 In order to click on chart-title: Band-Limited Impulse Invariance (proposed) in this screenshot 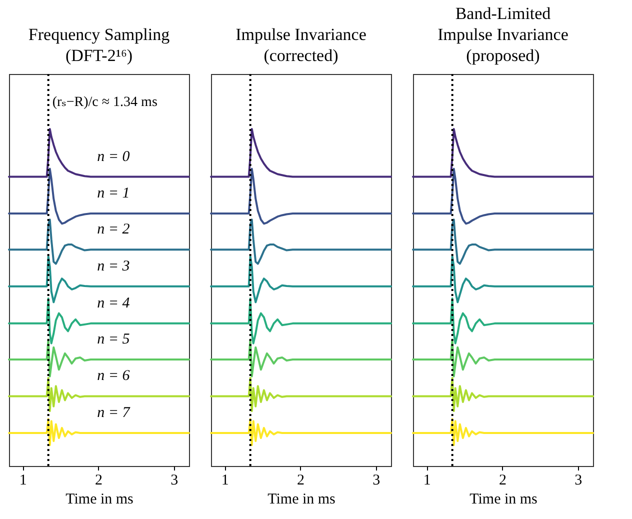, I will do `click(503, 34)`.